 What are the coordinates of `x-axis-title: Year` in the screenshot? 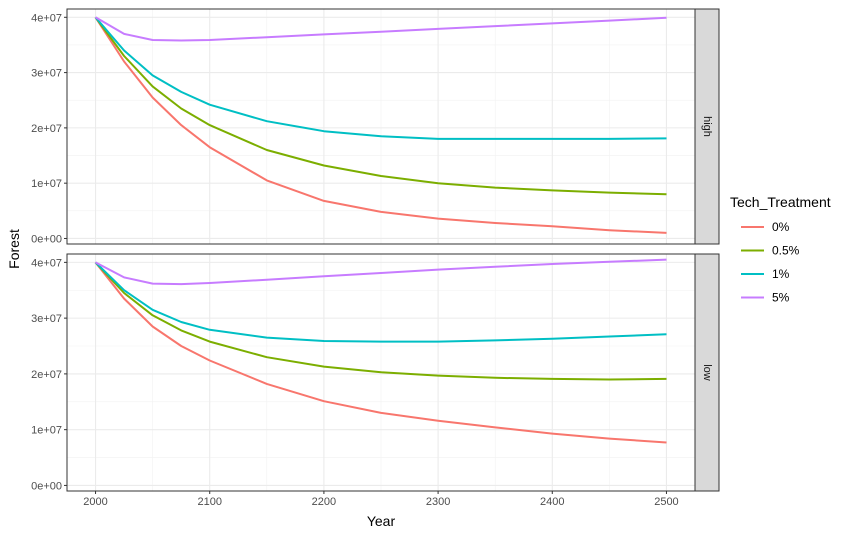 It's located at (381, 521).